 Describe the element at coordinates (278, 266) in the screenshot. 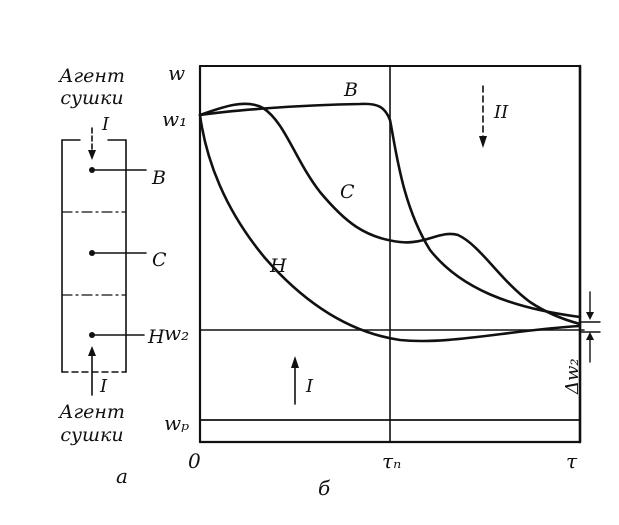

I see `curve-H-label: Н` at that location.